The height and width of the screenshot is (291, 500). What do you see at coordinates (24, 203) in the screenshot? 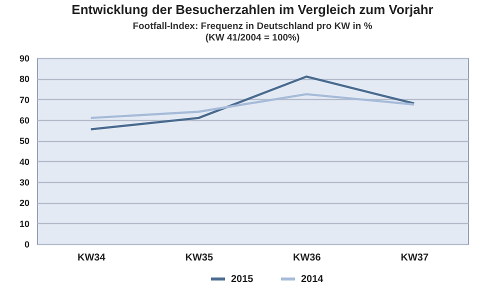
I see `y-tick-label: 20` at bounding box center [24, 203].